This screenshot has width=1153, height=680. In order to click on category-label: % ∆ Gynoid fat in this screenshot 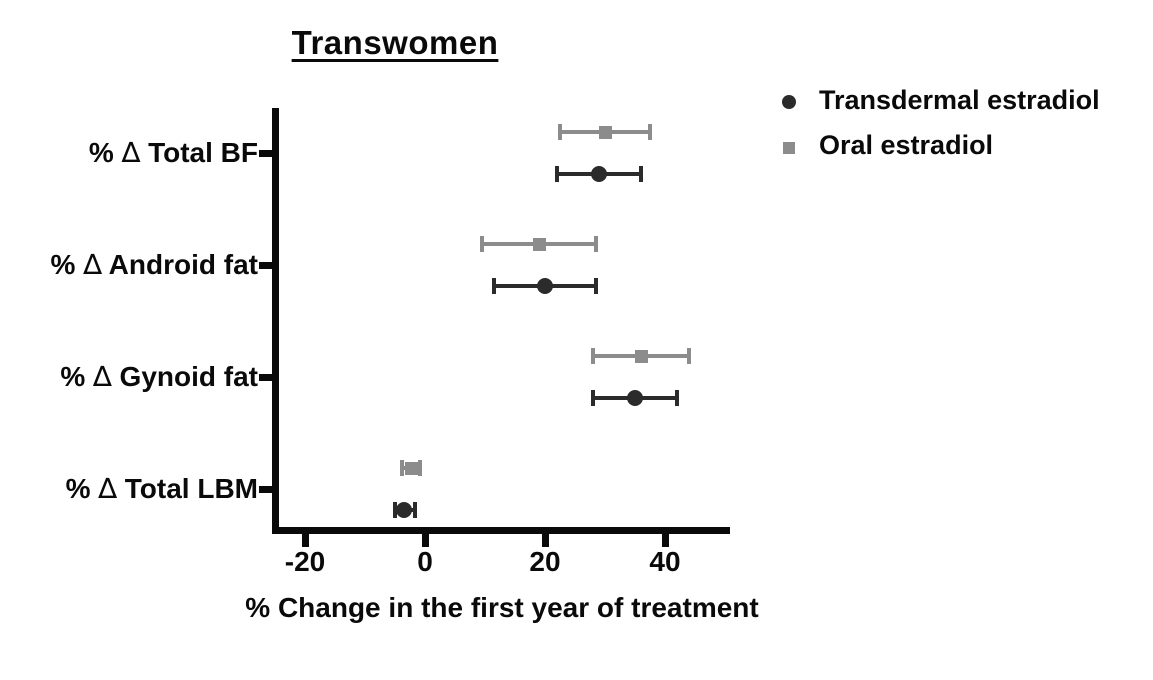, I will do `click(159, 376)`.